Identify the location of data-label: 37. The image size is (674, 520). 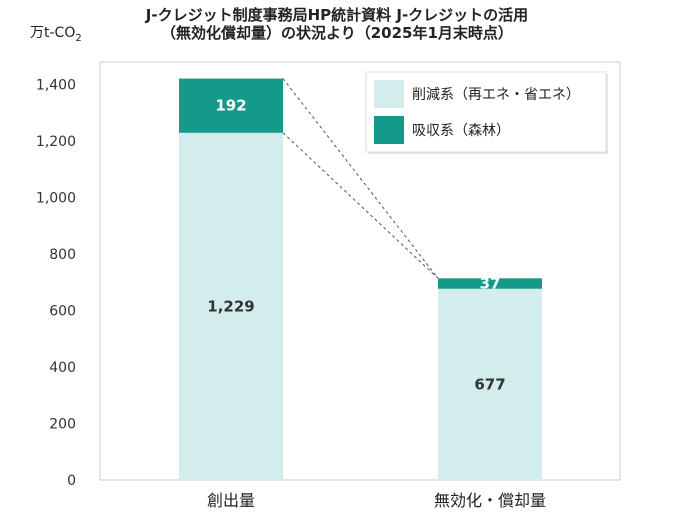
(490, 284).